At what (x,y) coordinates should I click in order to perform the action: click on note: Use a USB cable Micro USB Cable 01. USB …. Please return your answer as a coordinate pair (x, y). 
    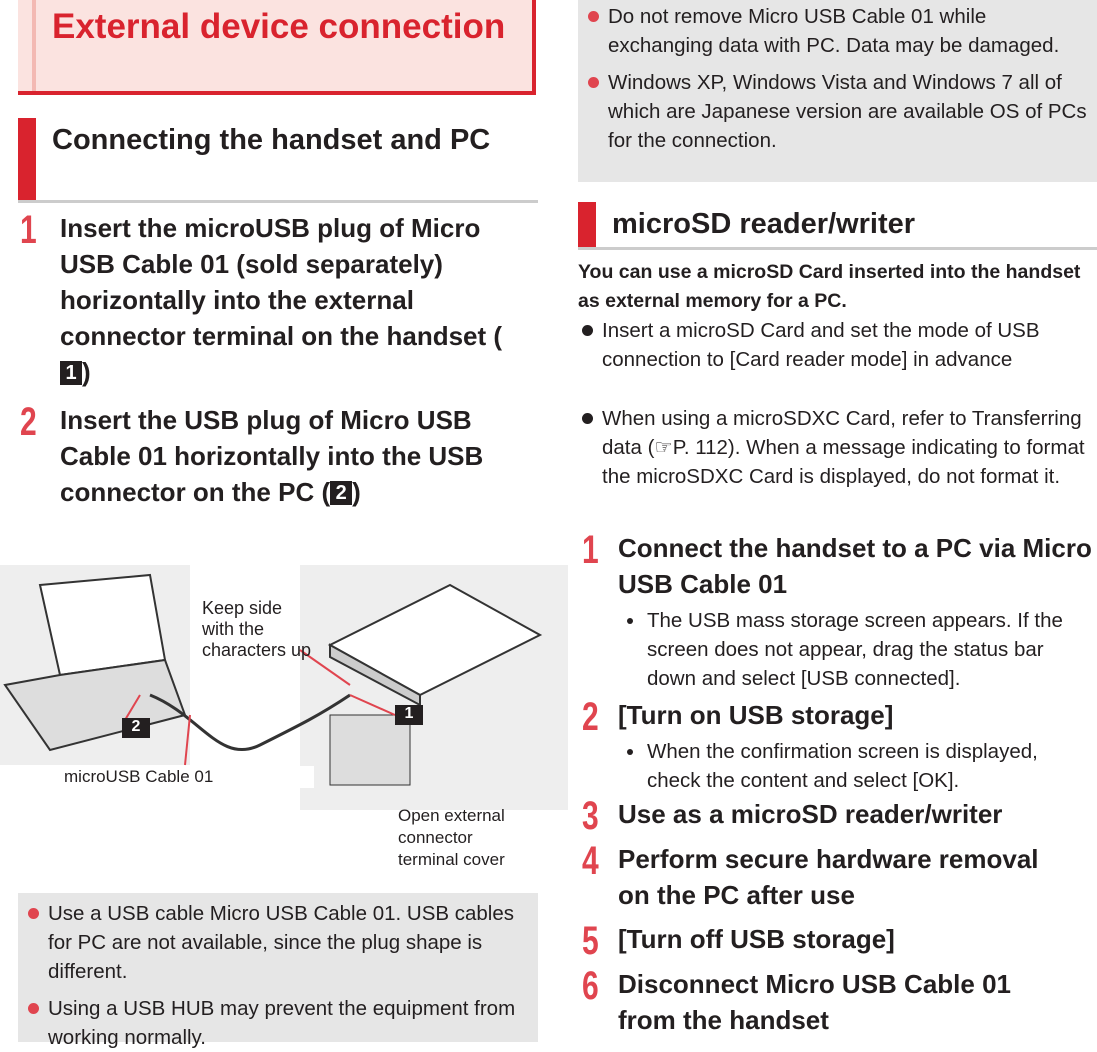
    Looking at the image, I should click on (278, 942).